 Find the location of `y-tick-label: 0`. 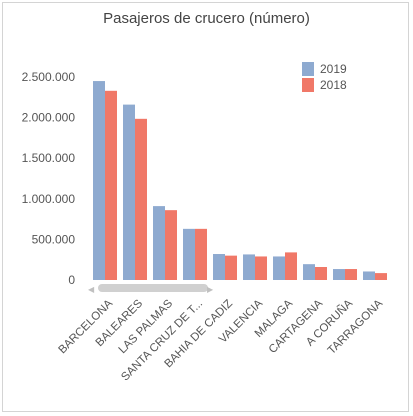

y-tick-label: 0 is located at coordinates (71, 280).